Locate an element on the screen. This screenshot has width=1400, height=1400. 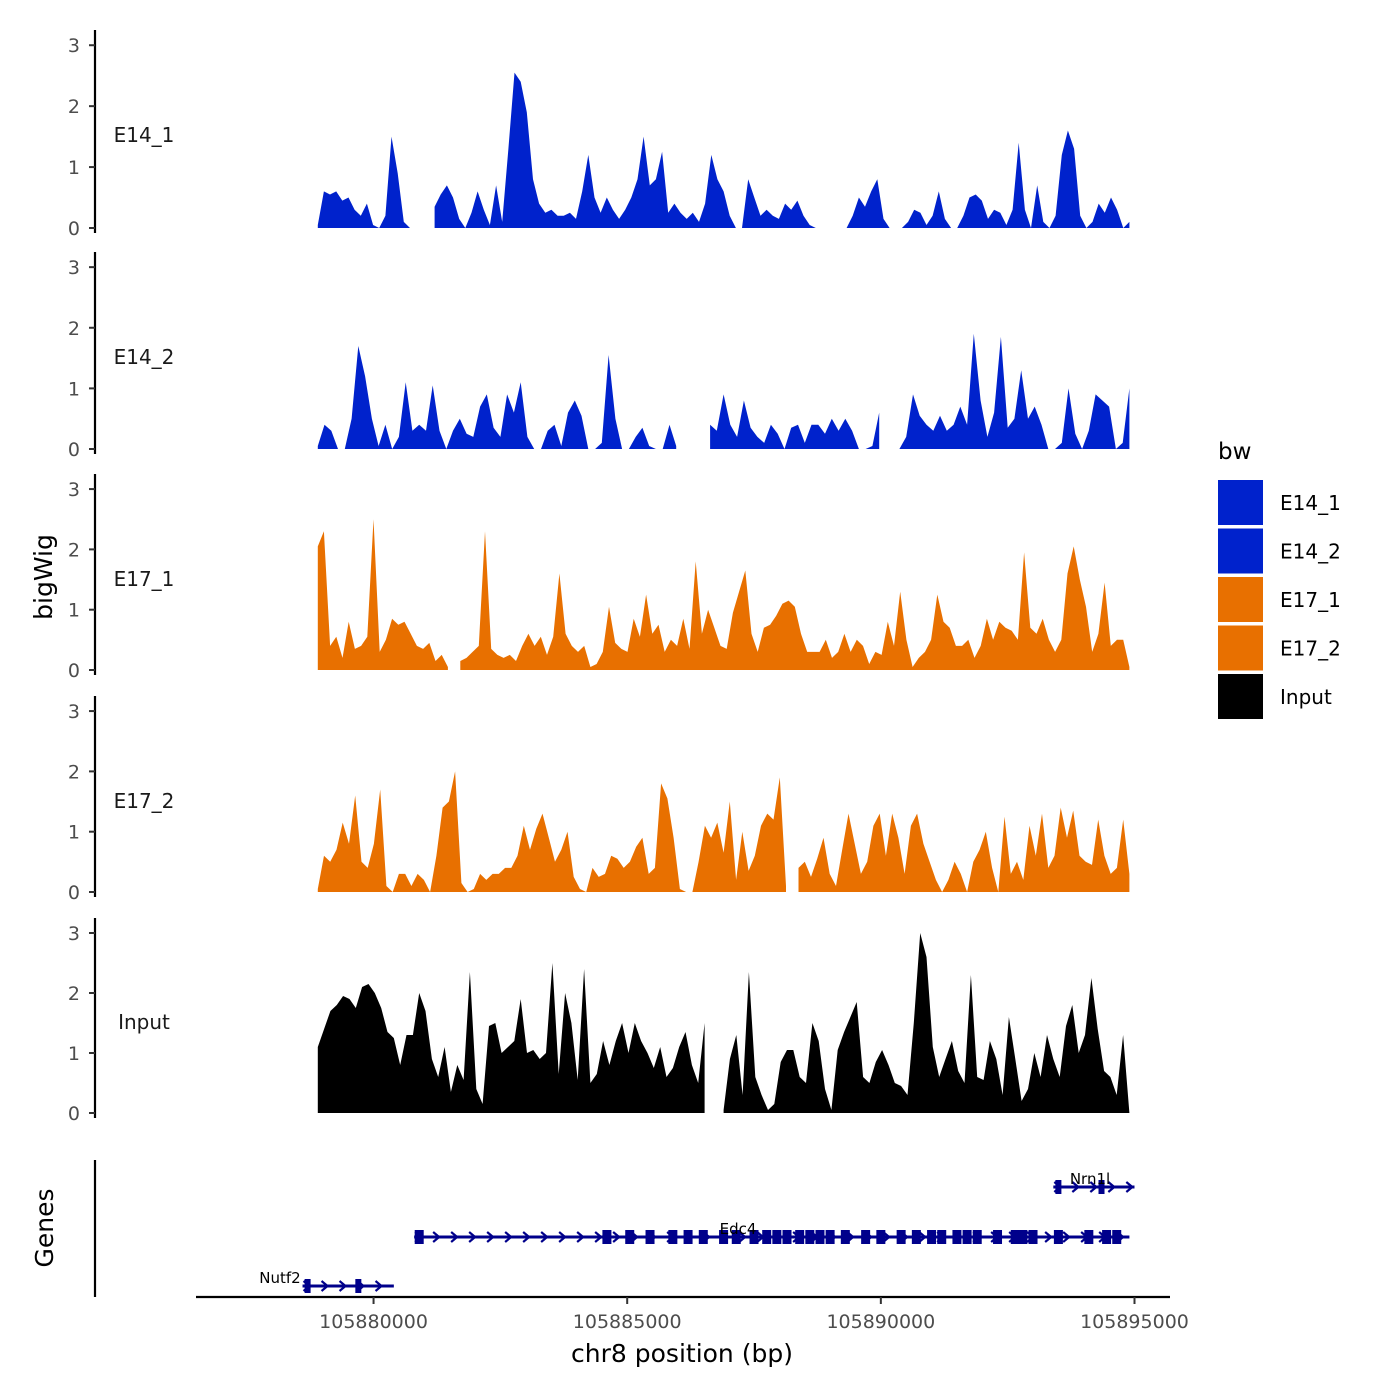
x-tick-label: 105880000 is located at coordinates (373, 1322).